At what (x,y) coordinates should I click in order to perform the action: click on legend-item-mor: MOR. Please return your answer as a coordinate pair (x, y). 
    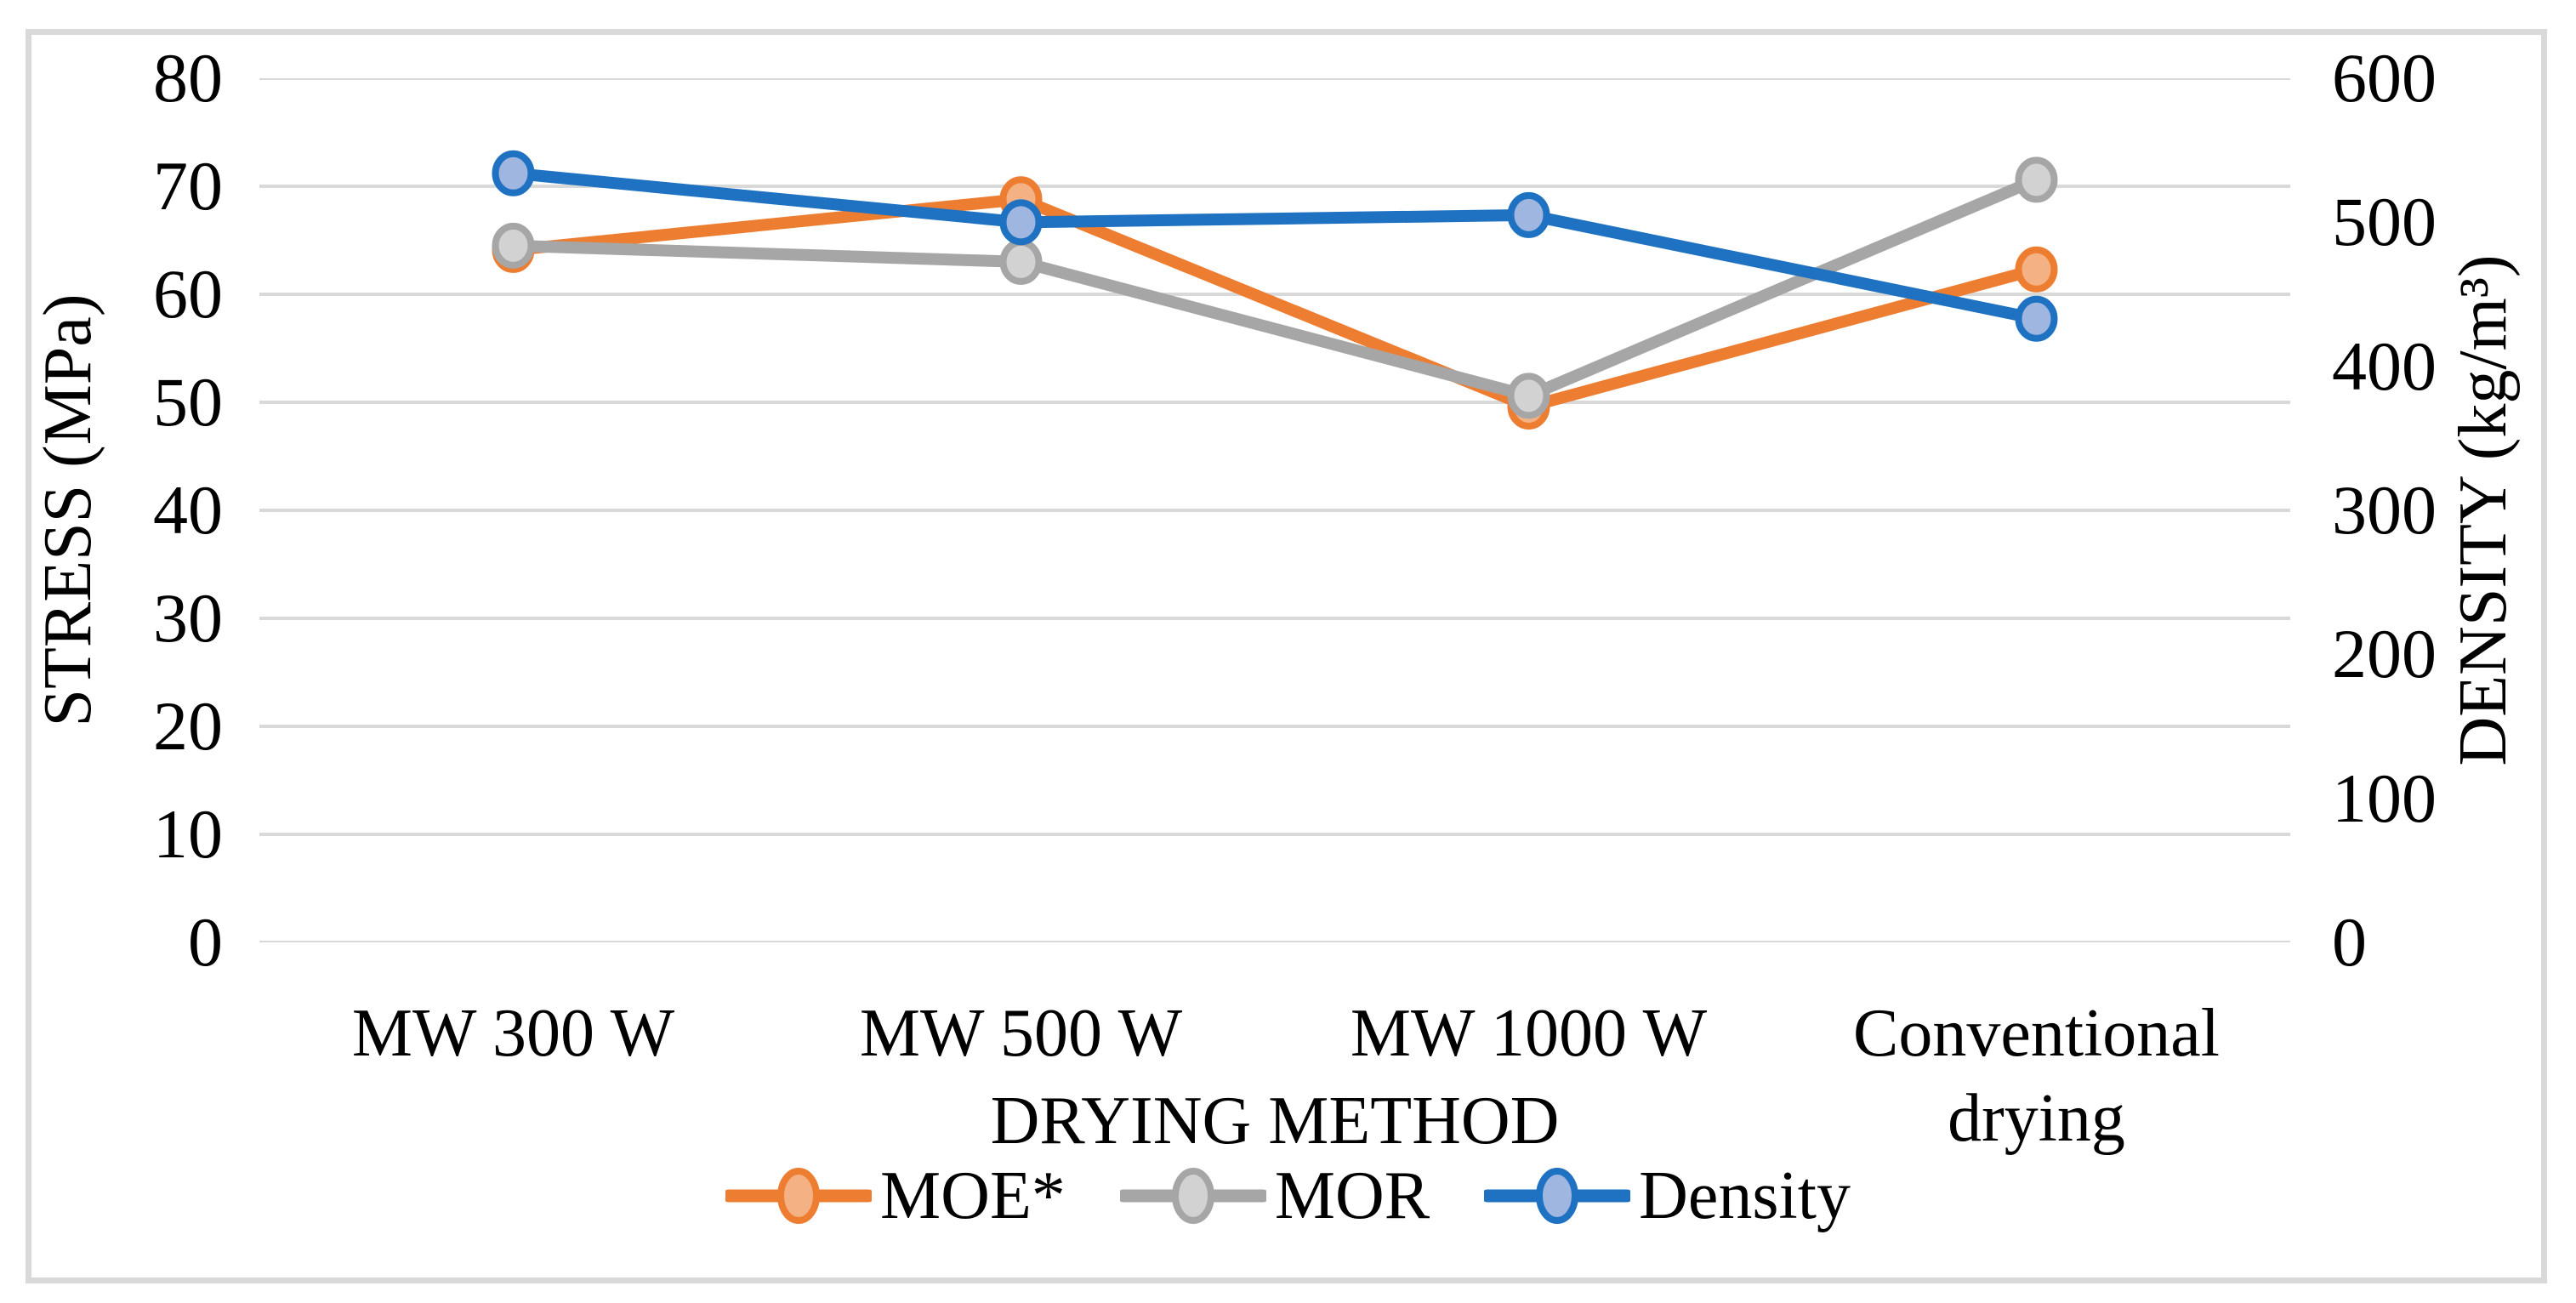
    Looking at the image, I should click on (1274, 1196).